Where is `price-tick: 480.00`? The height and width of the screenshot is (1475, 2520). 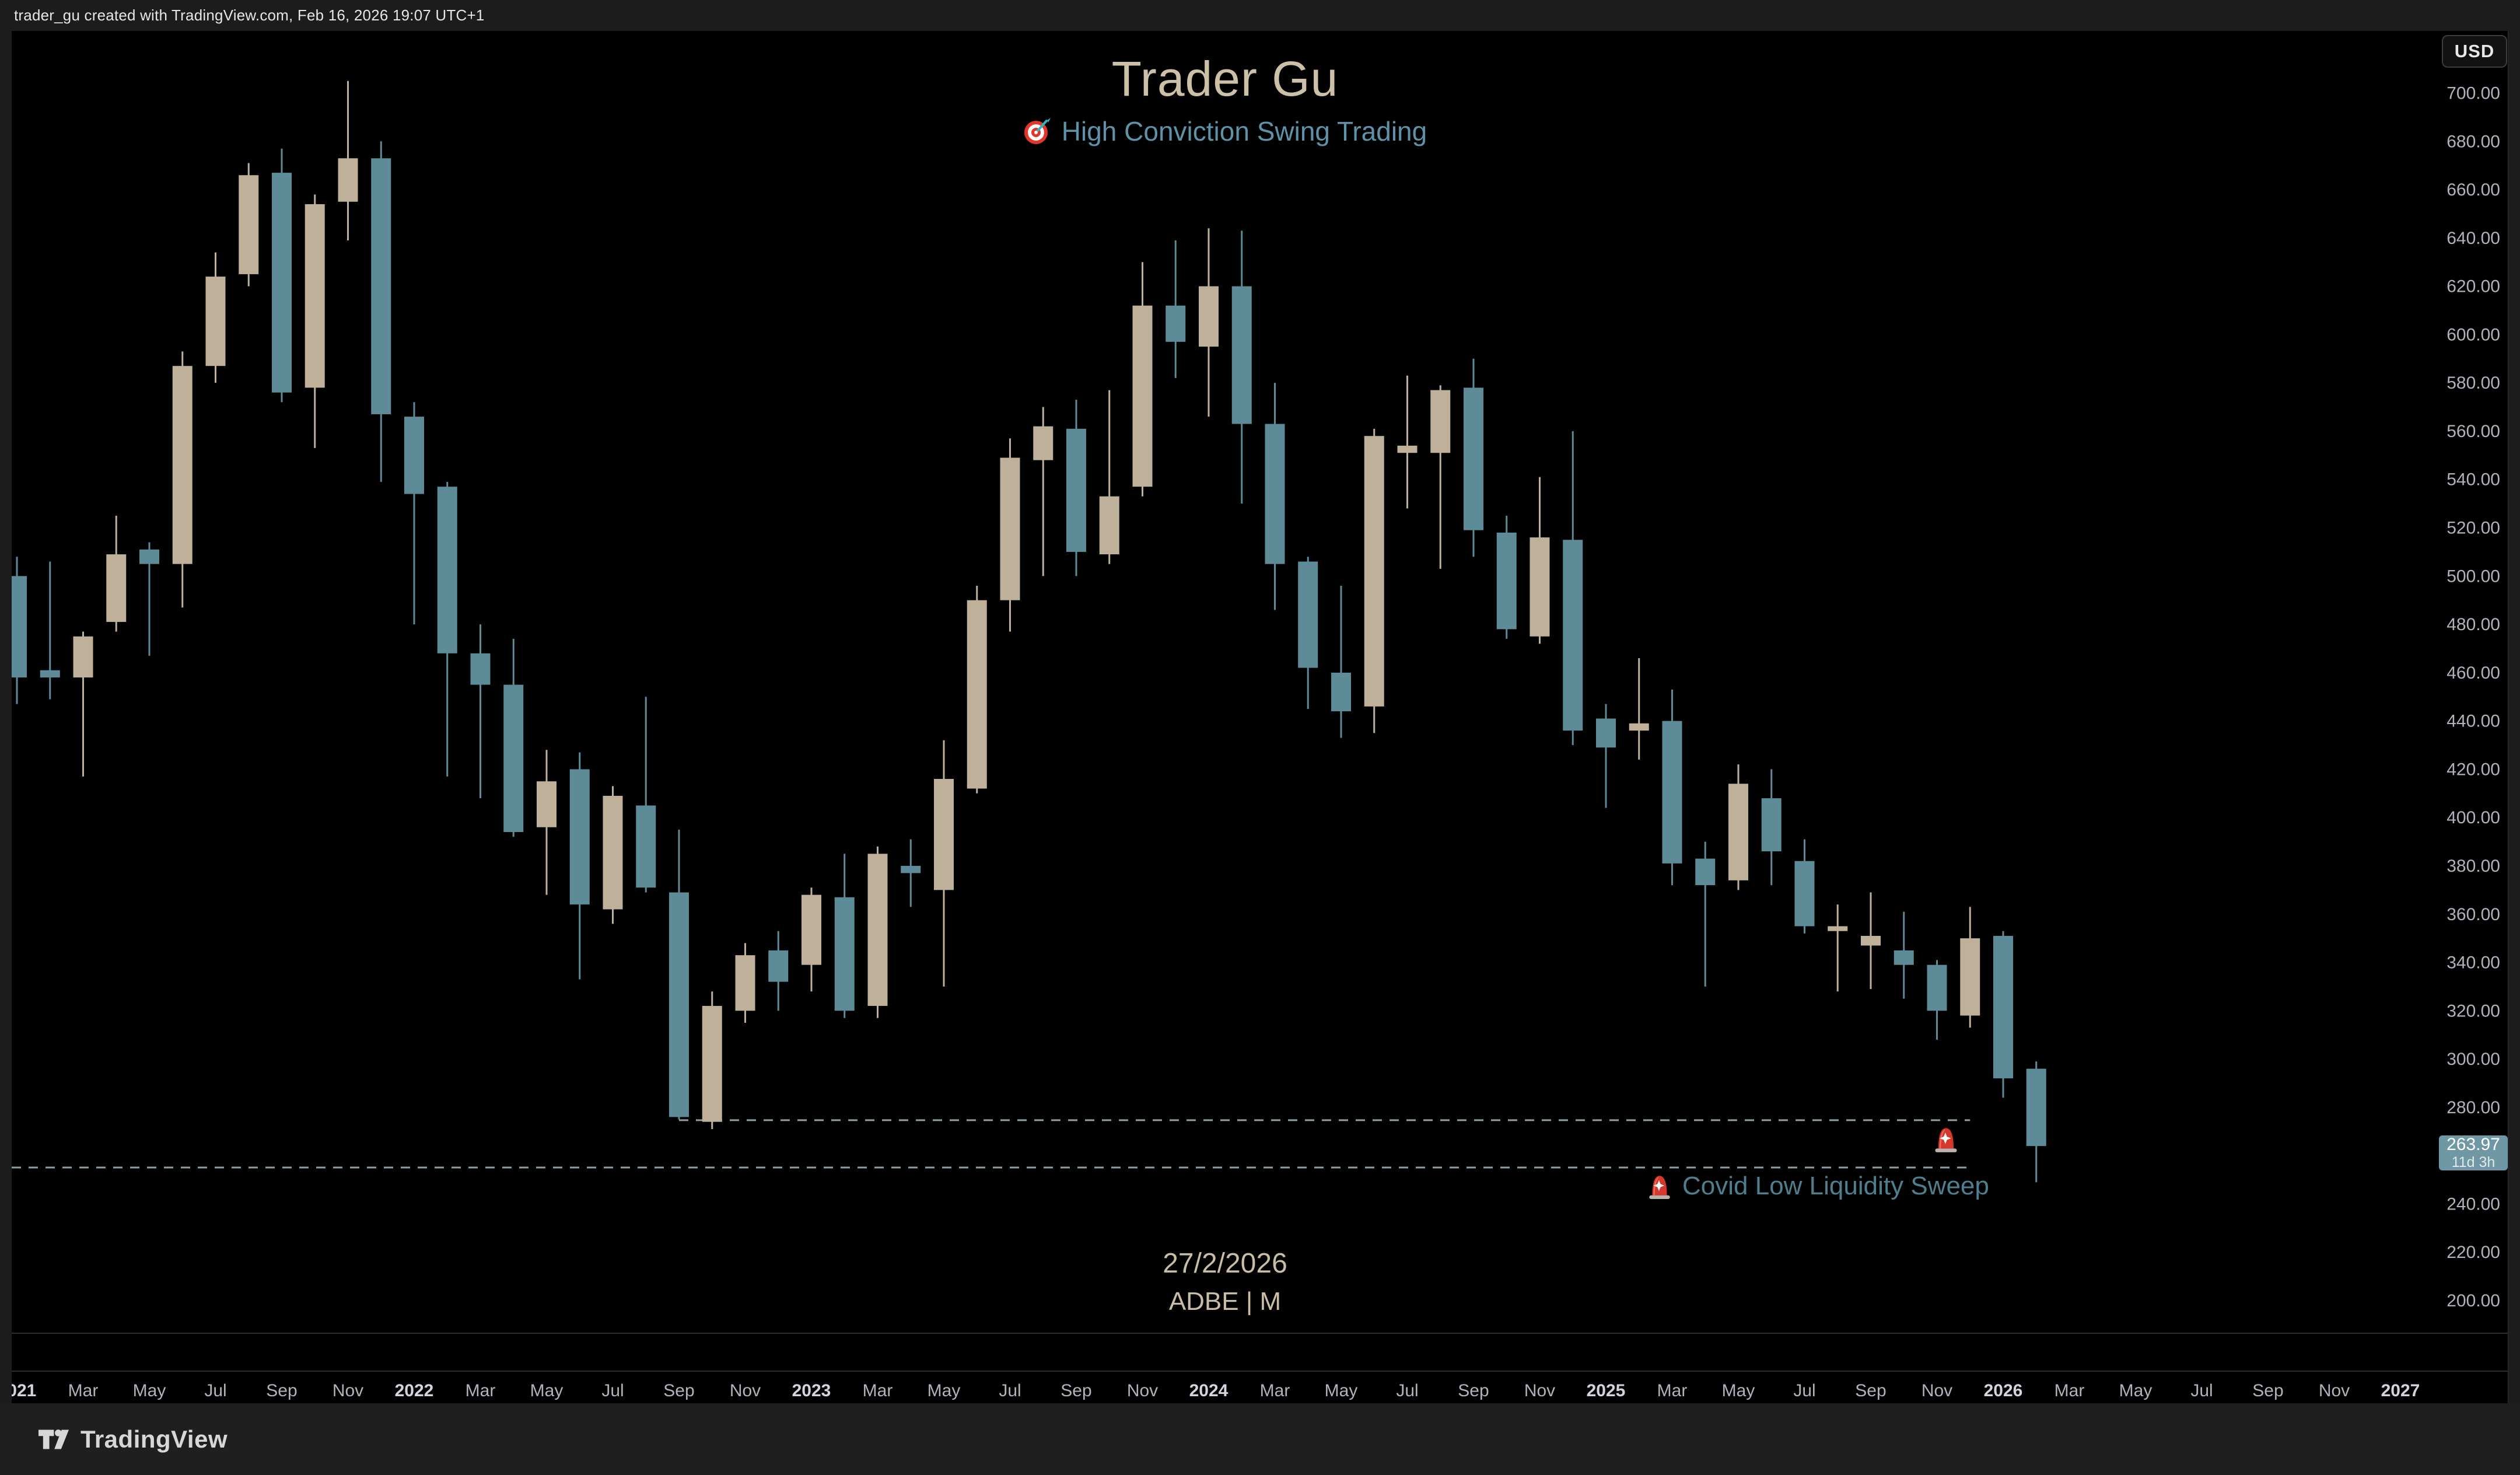
price-tick: 480.00 is located at coordinates (2473, 624).